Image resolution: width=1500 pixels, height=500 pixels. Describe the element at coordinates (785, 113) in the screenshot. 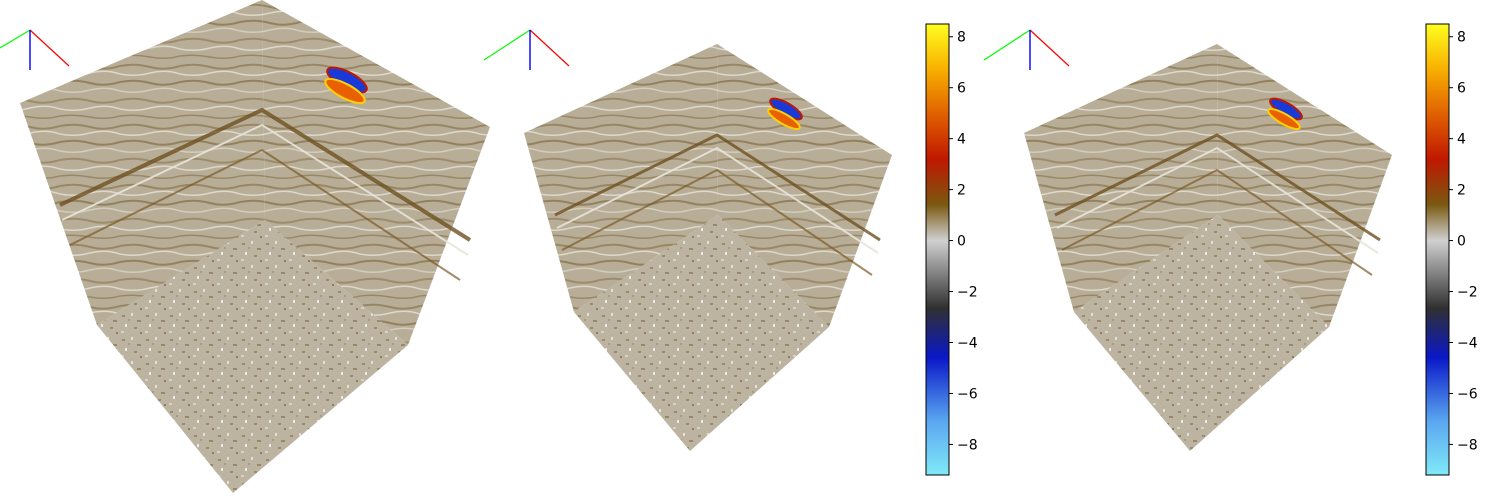

I see `cube-2-anomaly` at that location.